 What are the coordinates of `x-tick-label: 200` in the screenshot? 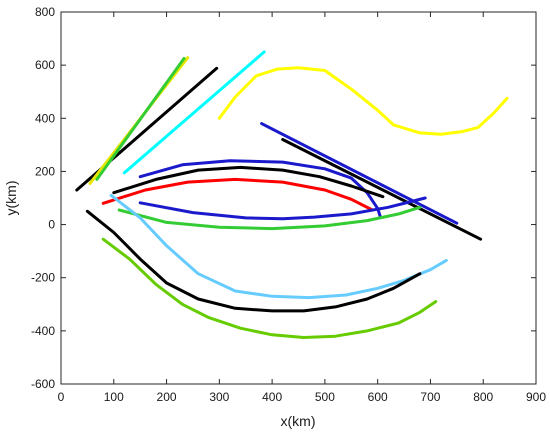 It's located at (167, 397).